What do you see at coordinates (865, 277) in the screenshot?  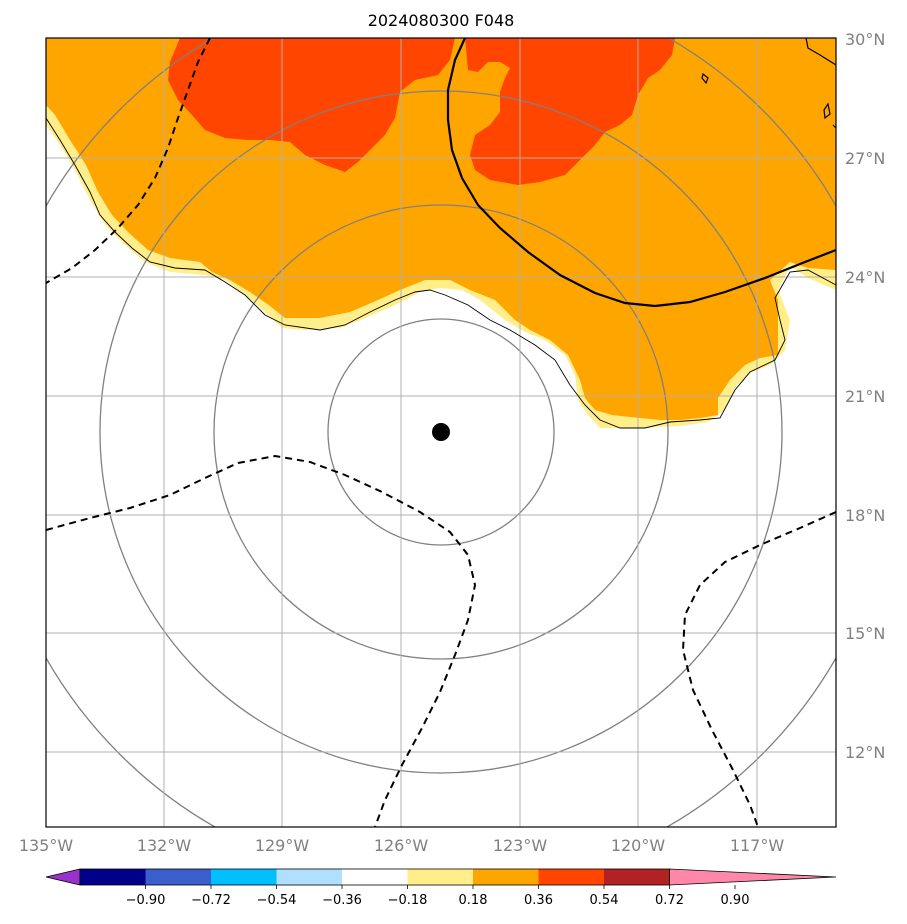 I see `lat-label: 24°N` at bounding box center [865, 277].